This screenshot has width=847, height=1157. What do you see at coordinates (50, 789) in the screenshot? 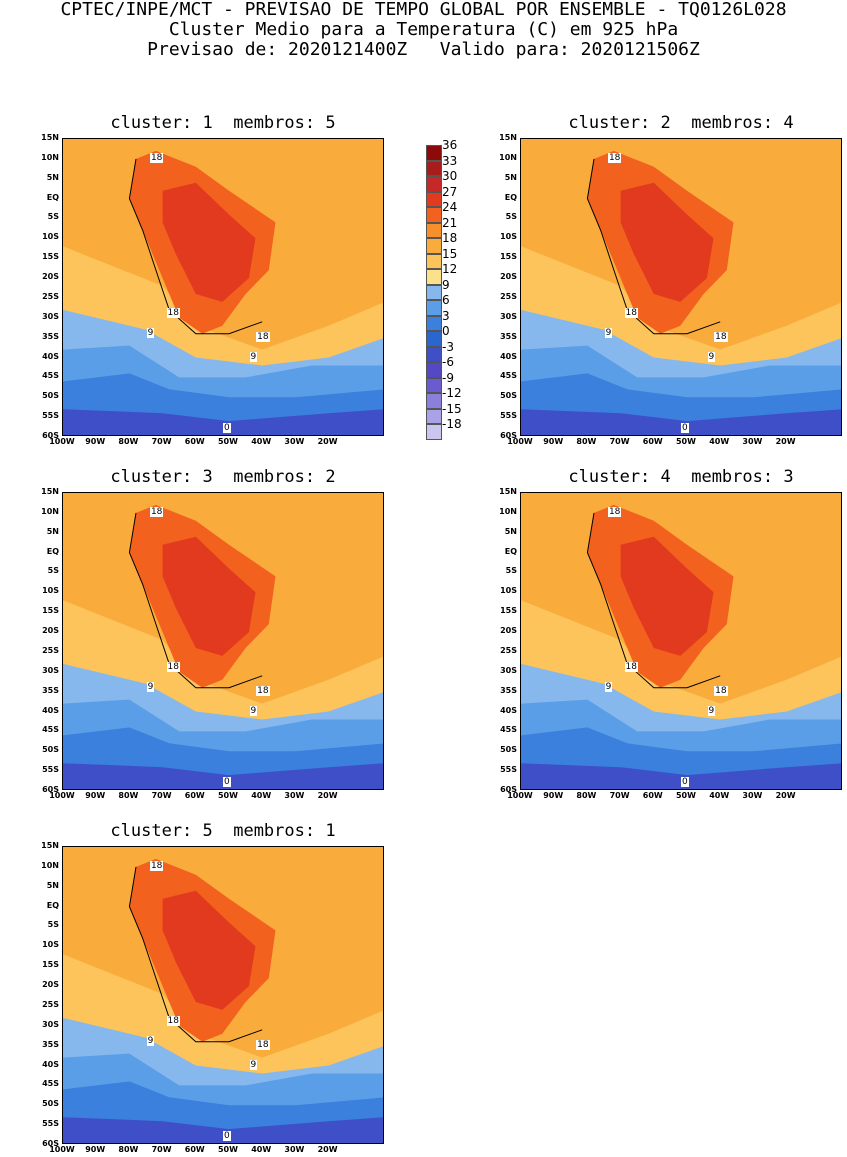
I see `lat-tick-label: 60S` at bounding box center [50, 789].